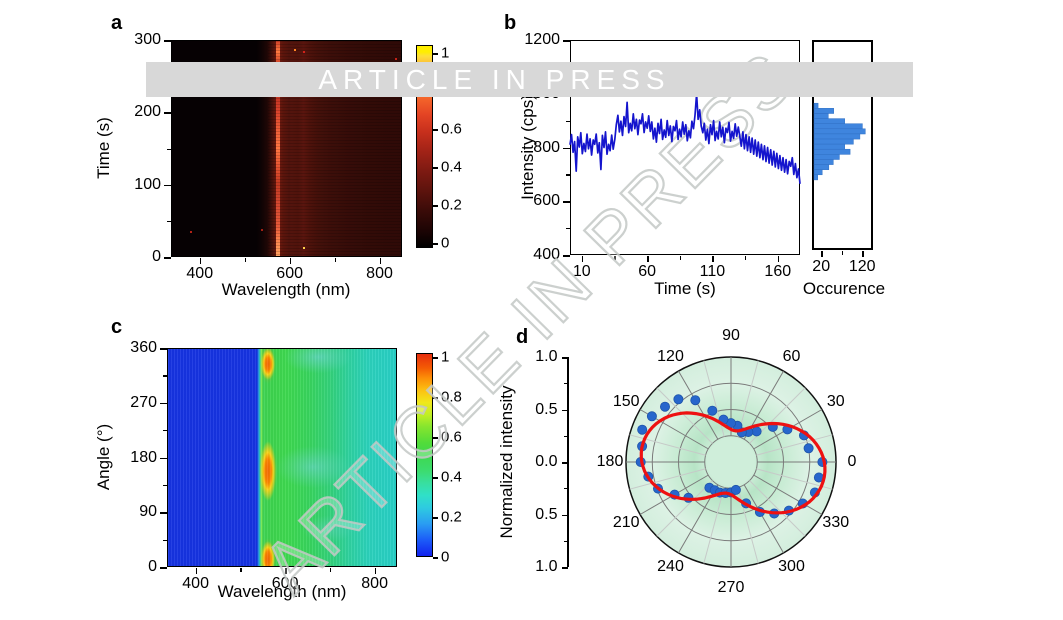 The image size is (1063, 620). I want to click on polar-angle-label: 270, so click(731, 587).